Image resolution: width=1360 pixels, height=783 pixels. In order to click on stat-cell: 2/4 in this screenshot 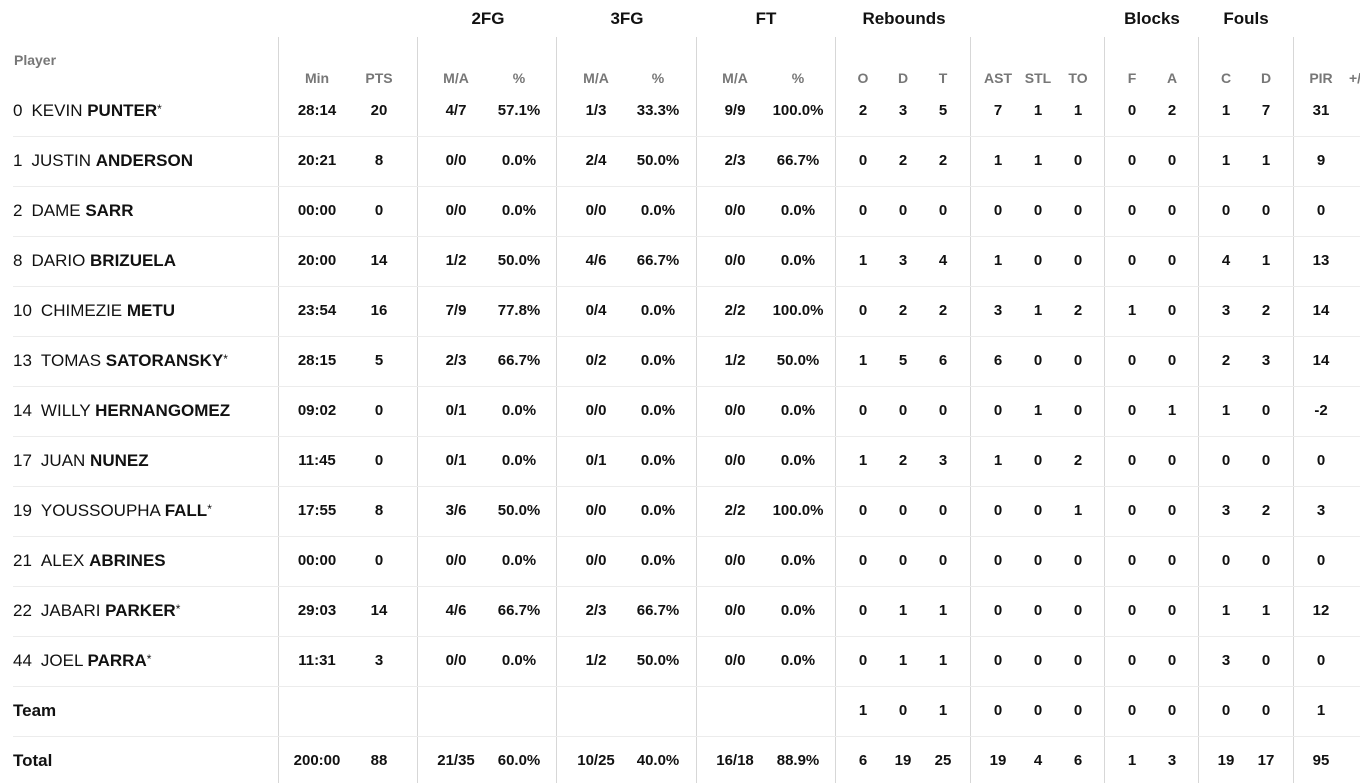, I will do `click(596, 160)`.